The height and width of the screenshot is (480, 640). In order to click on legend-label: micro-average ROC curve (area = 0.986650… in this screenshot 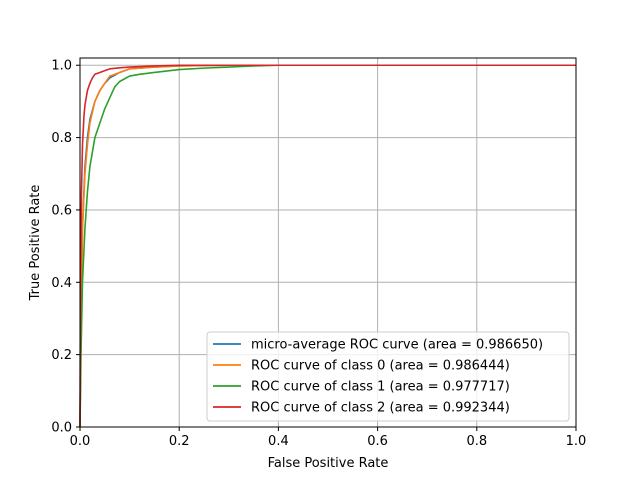, I will do `click(397, 345)`.